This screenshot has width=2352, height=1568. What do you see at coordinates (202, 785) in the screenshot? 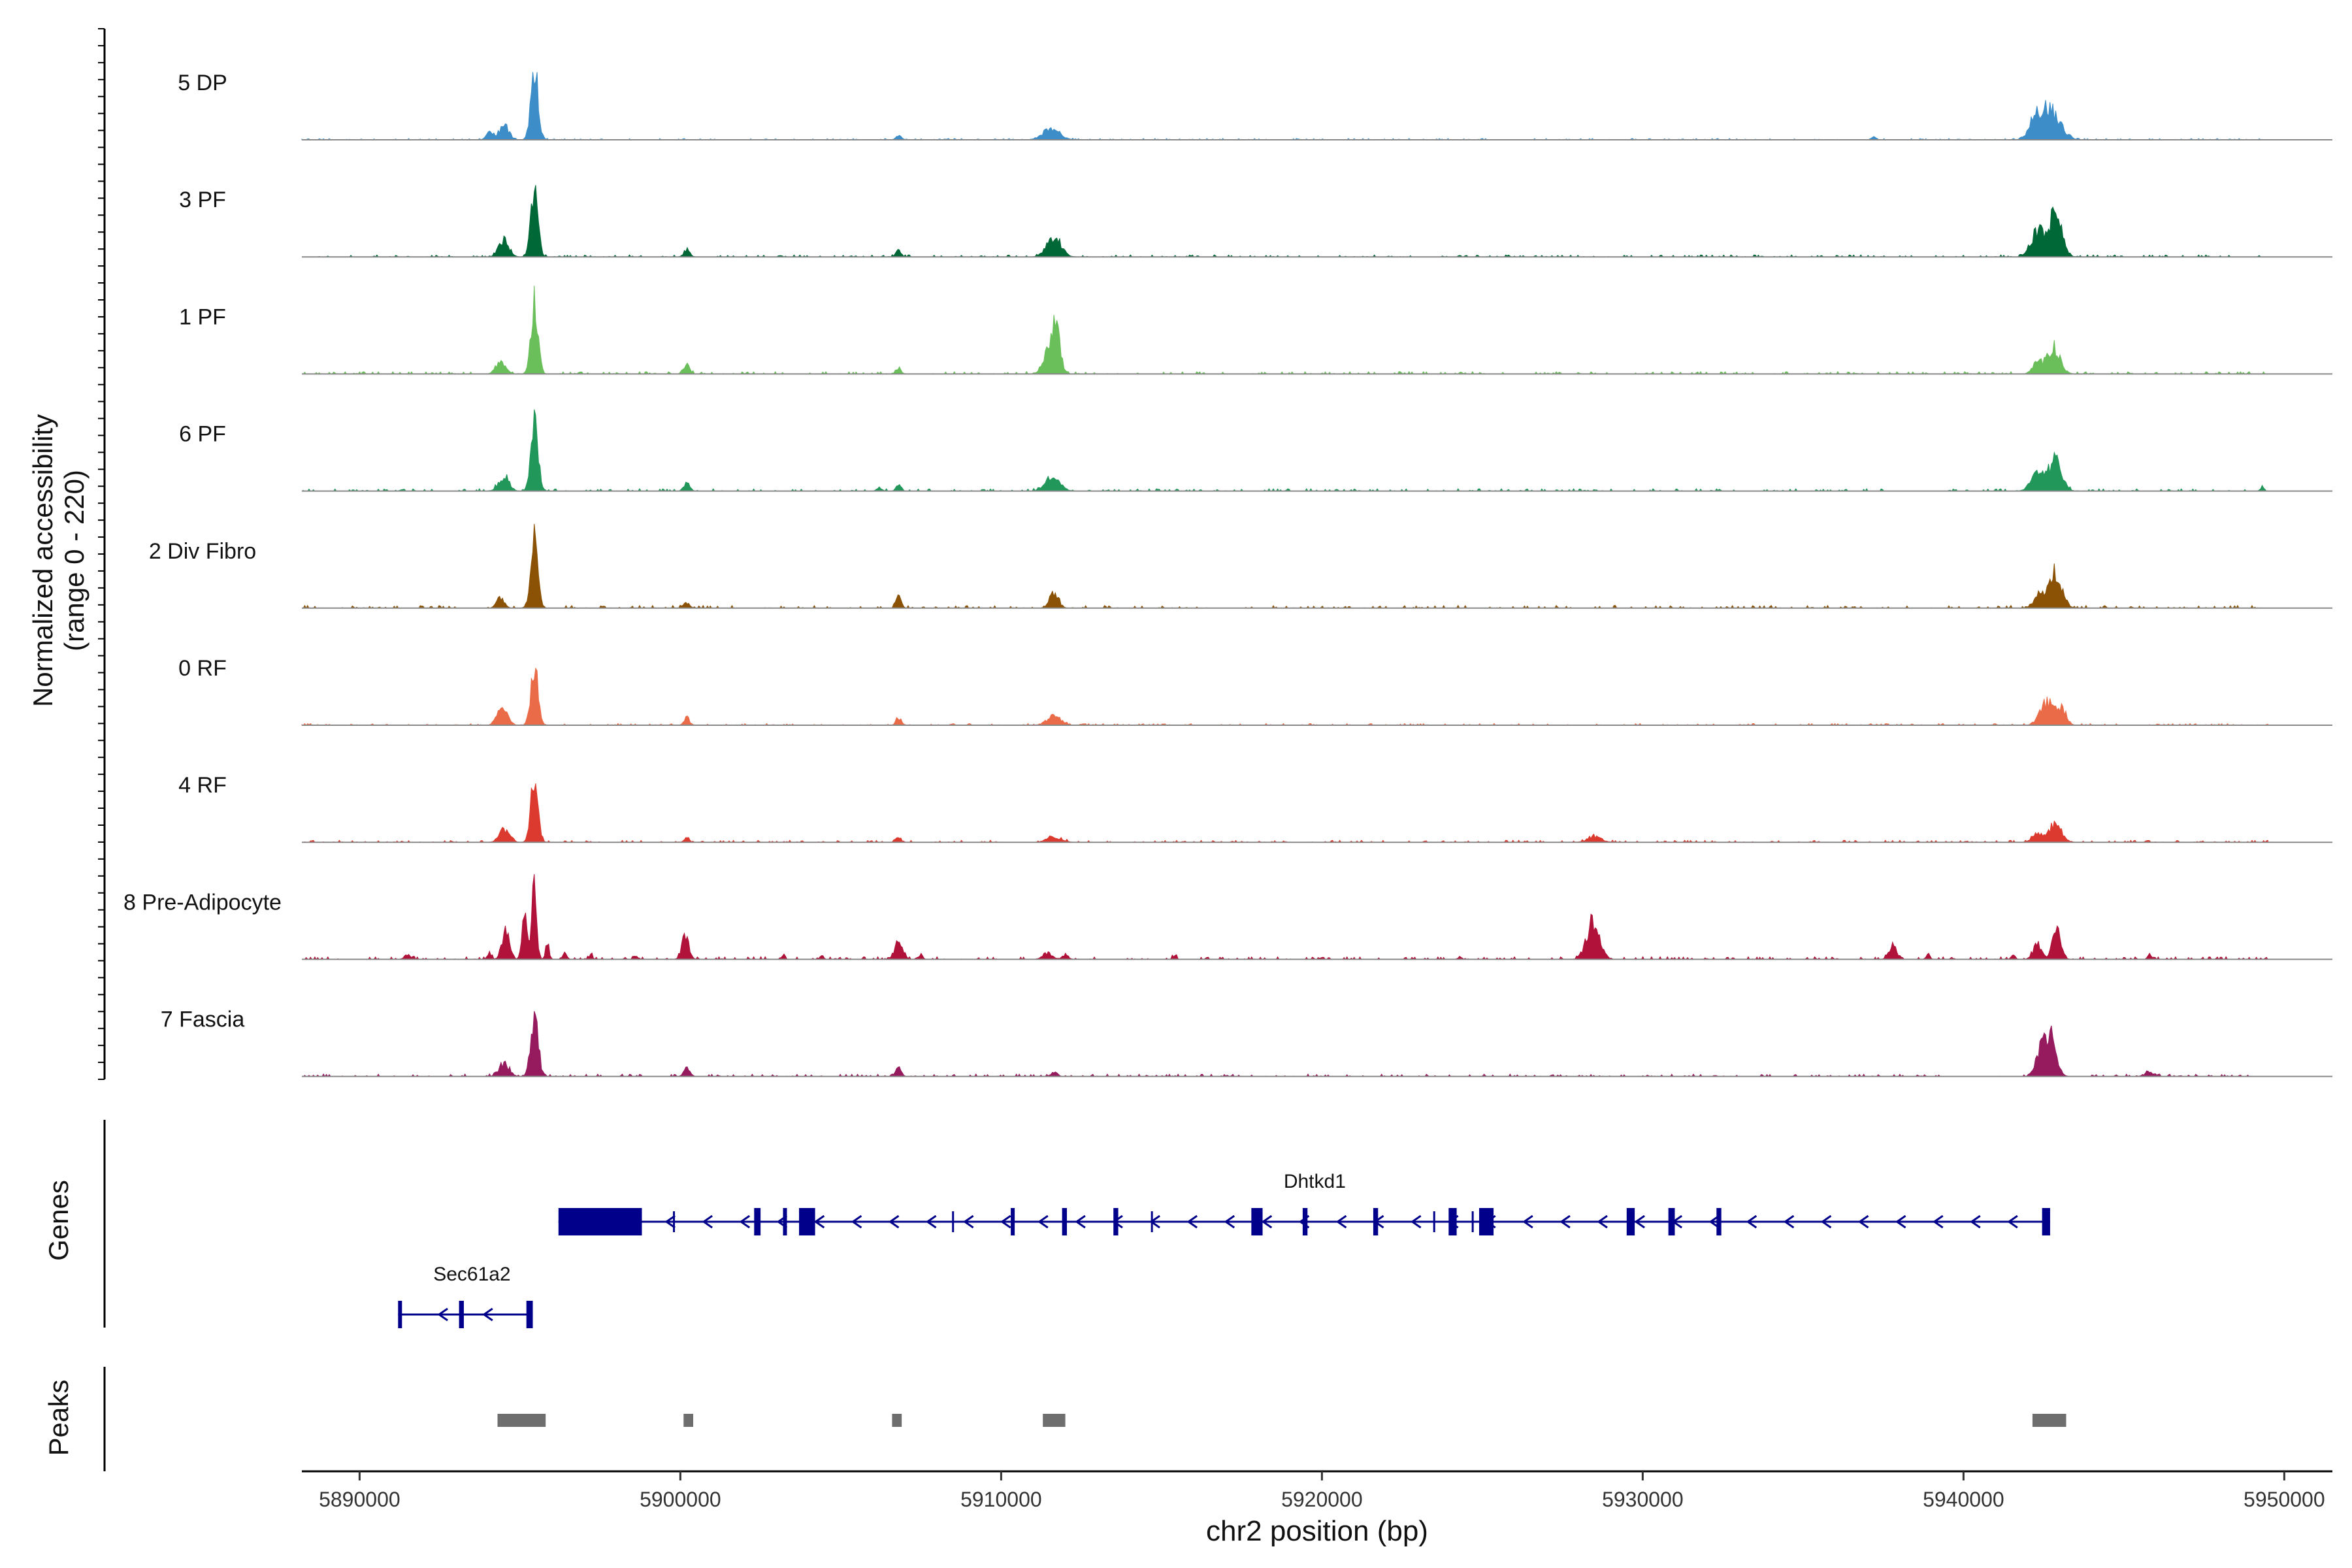
I see `track-label: 4 RF` at bounding box center [202, 785].